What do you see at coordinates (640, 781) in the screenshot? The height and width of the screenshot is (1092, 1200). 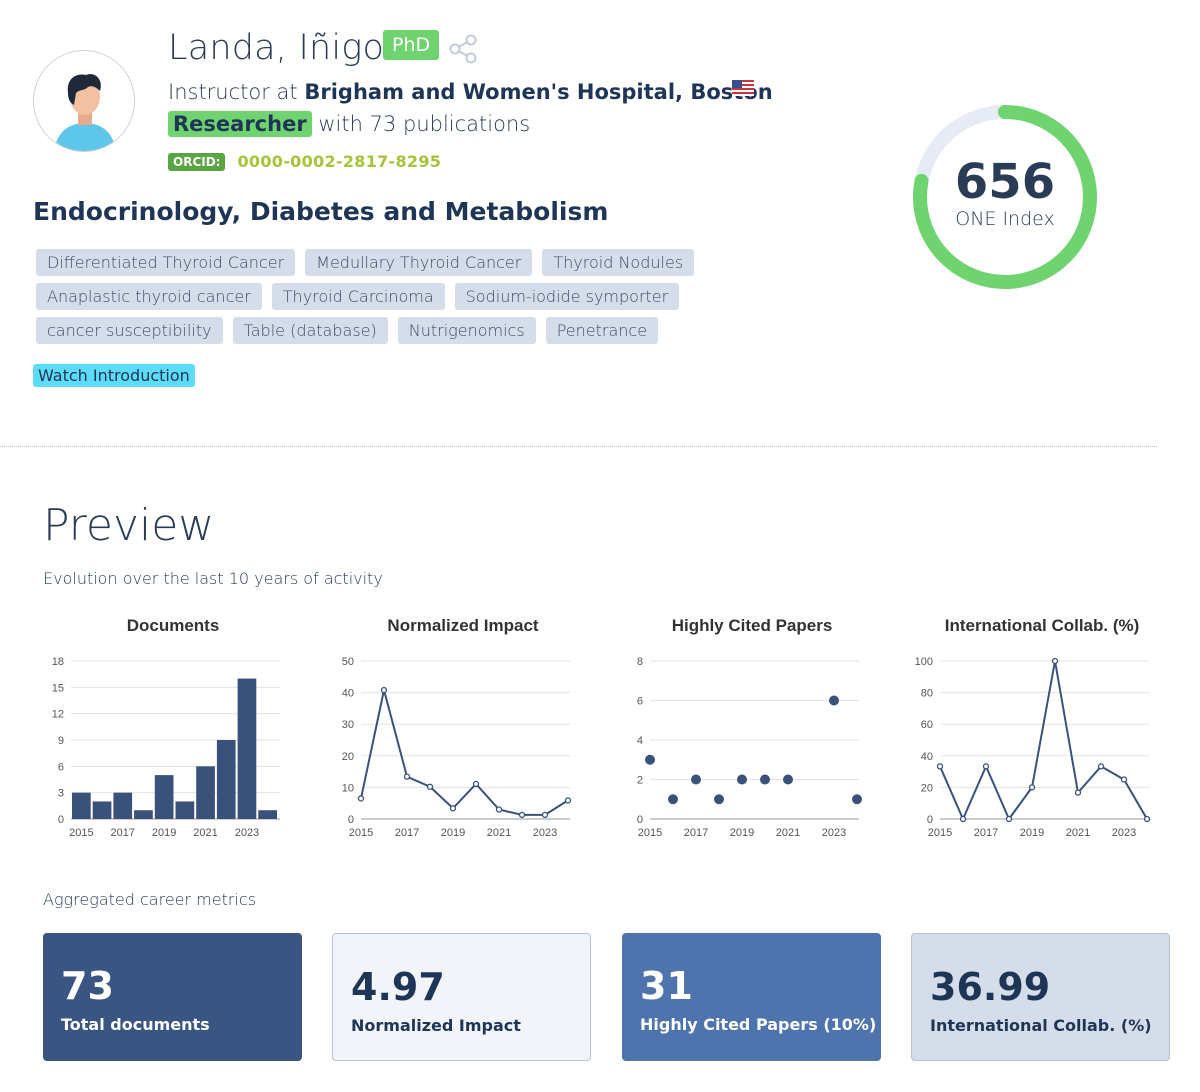 I see `y-tick-label: 2` at bounding box center [640, 781].